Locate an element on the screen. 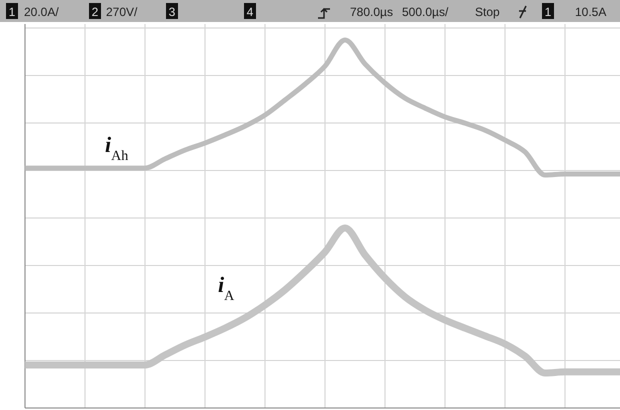 Image resolution: width=620 pixels, height=410 pixels. text: 500.0µs/ is located at coordinates (425, 12).